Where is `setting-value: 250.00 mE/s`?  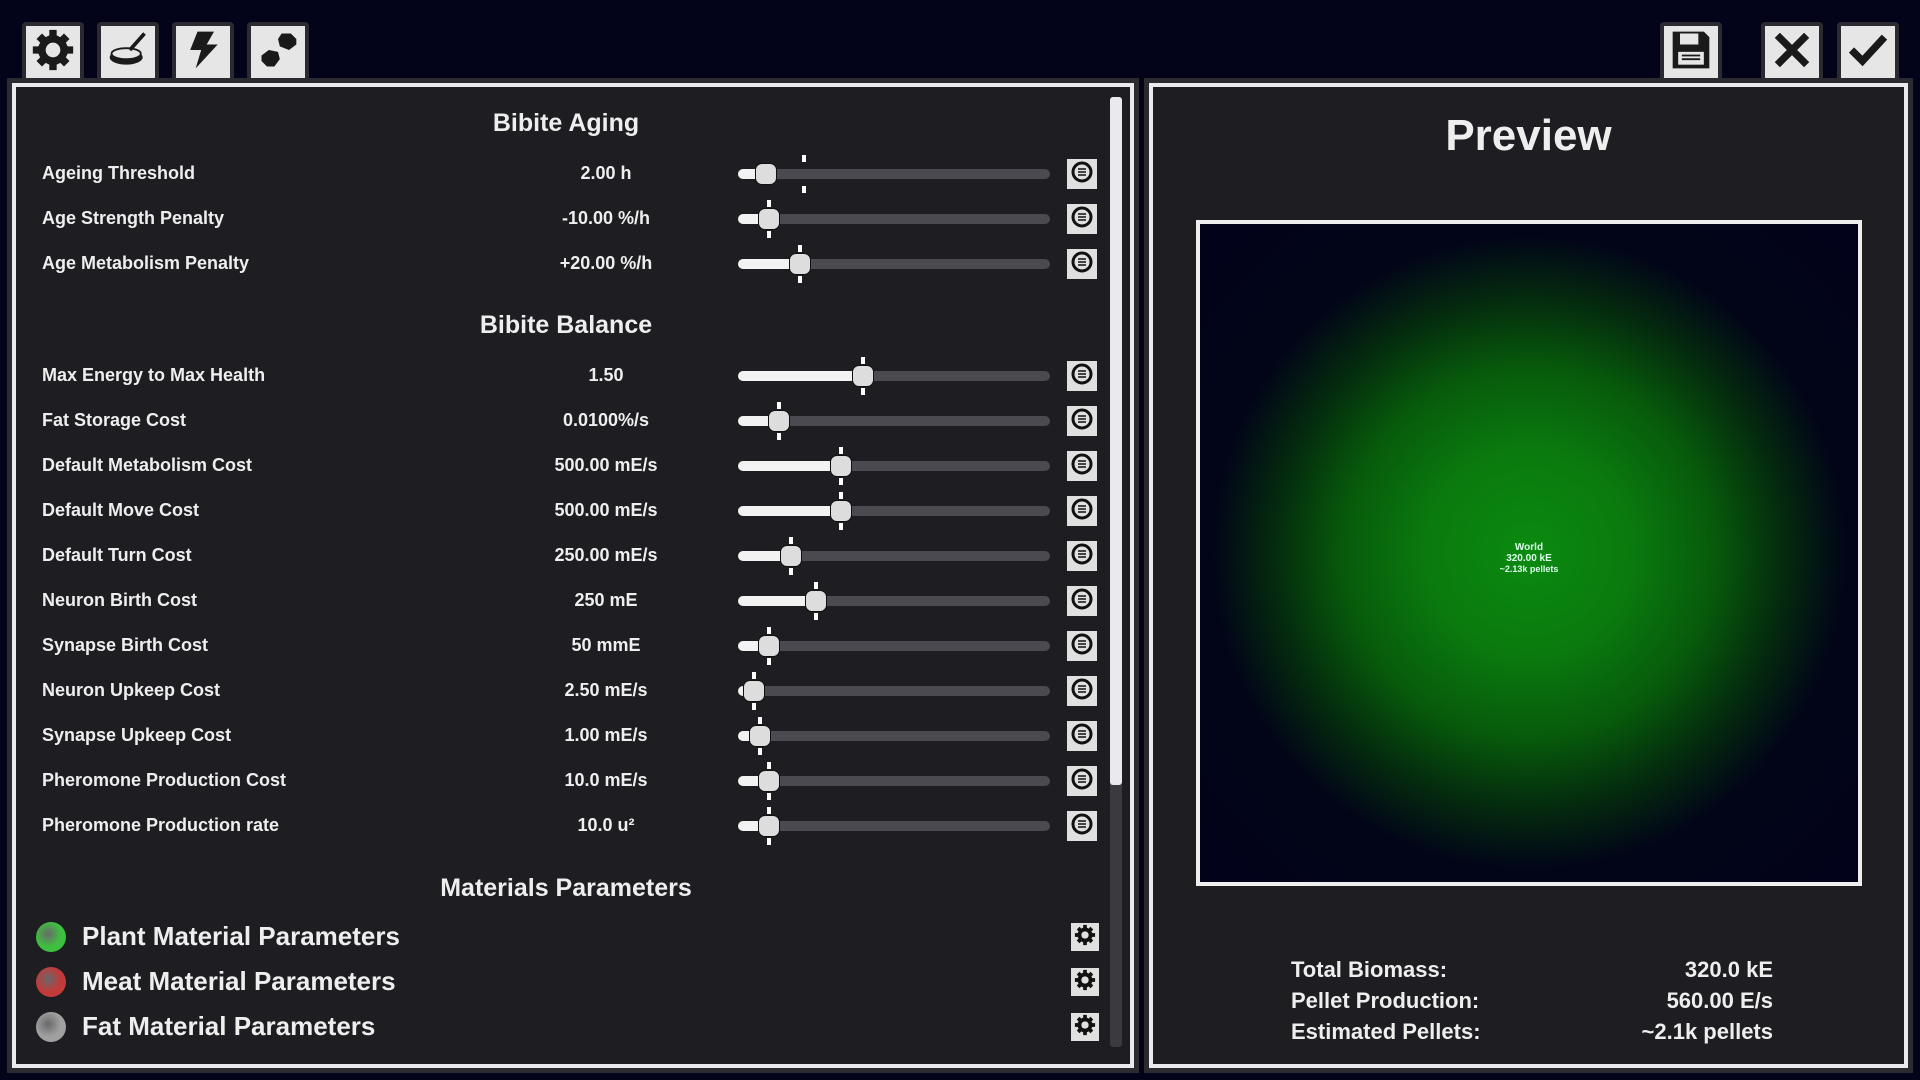 setting-value: 250.00 mE/s is located at coordinates (606, 555).